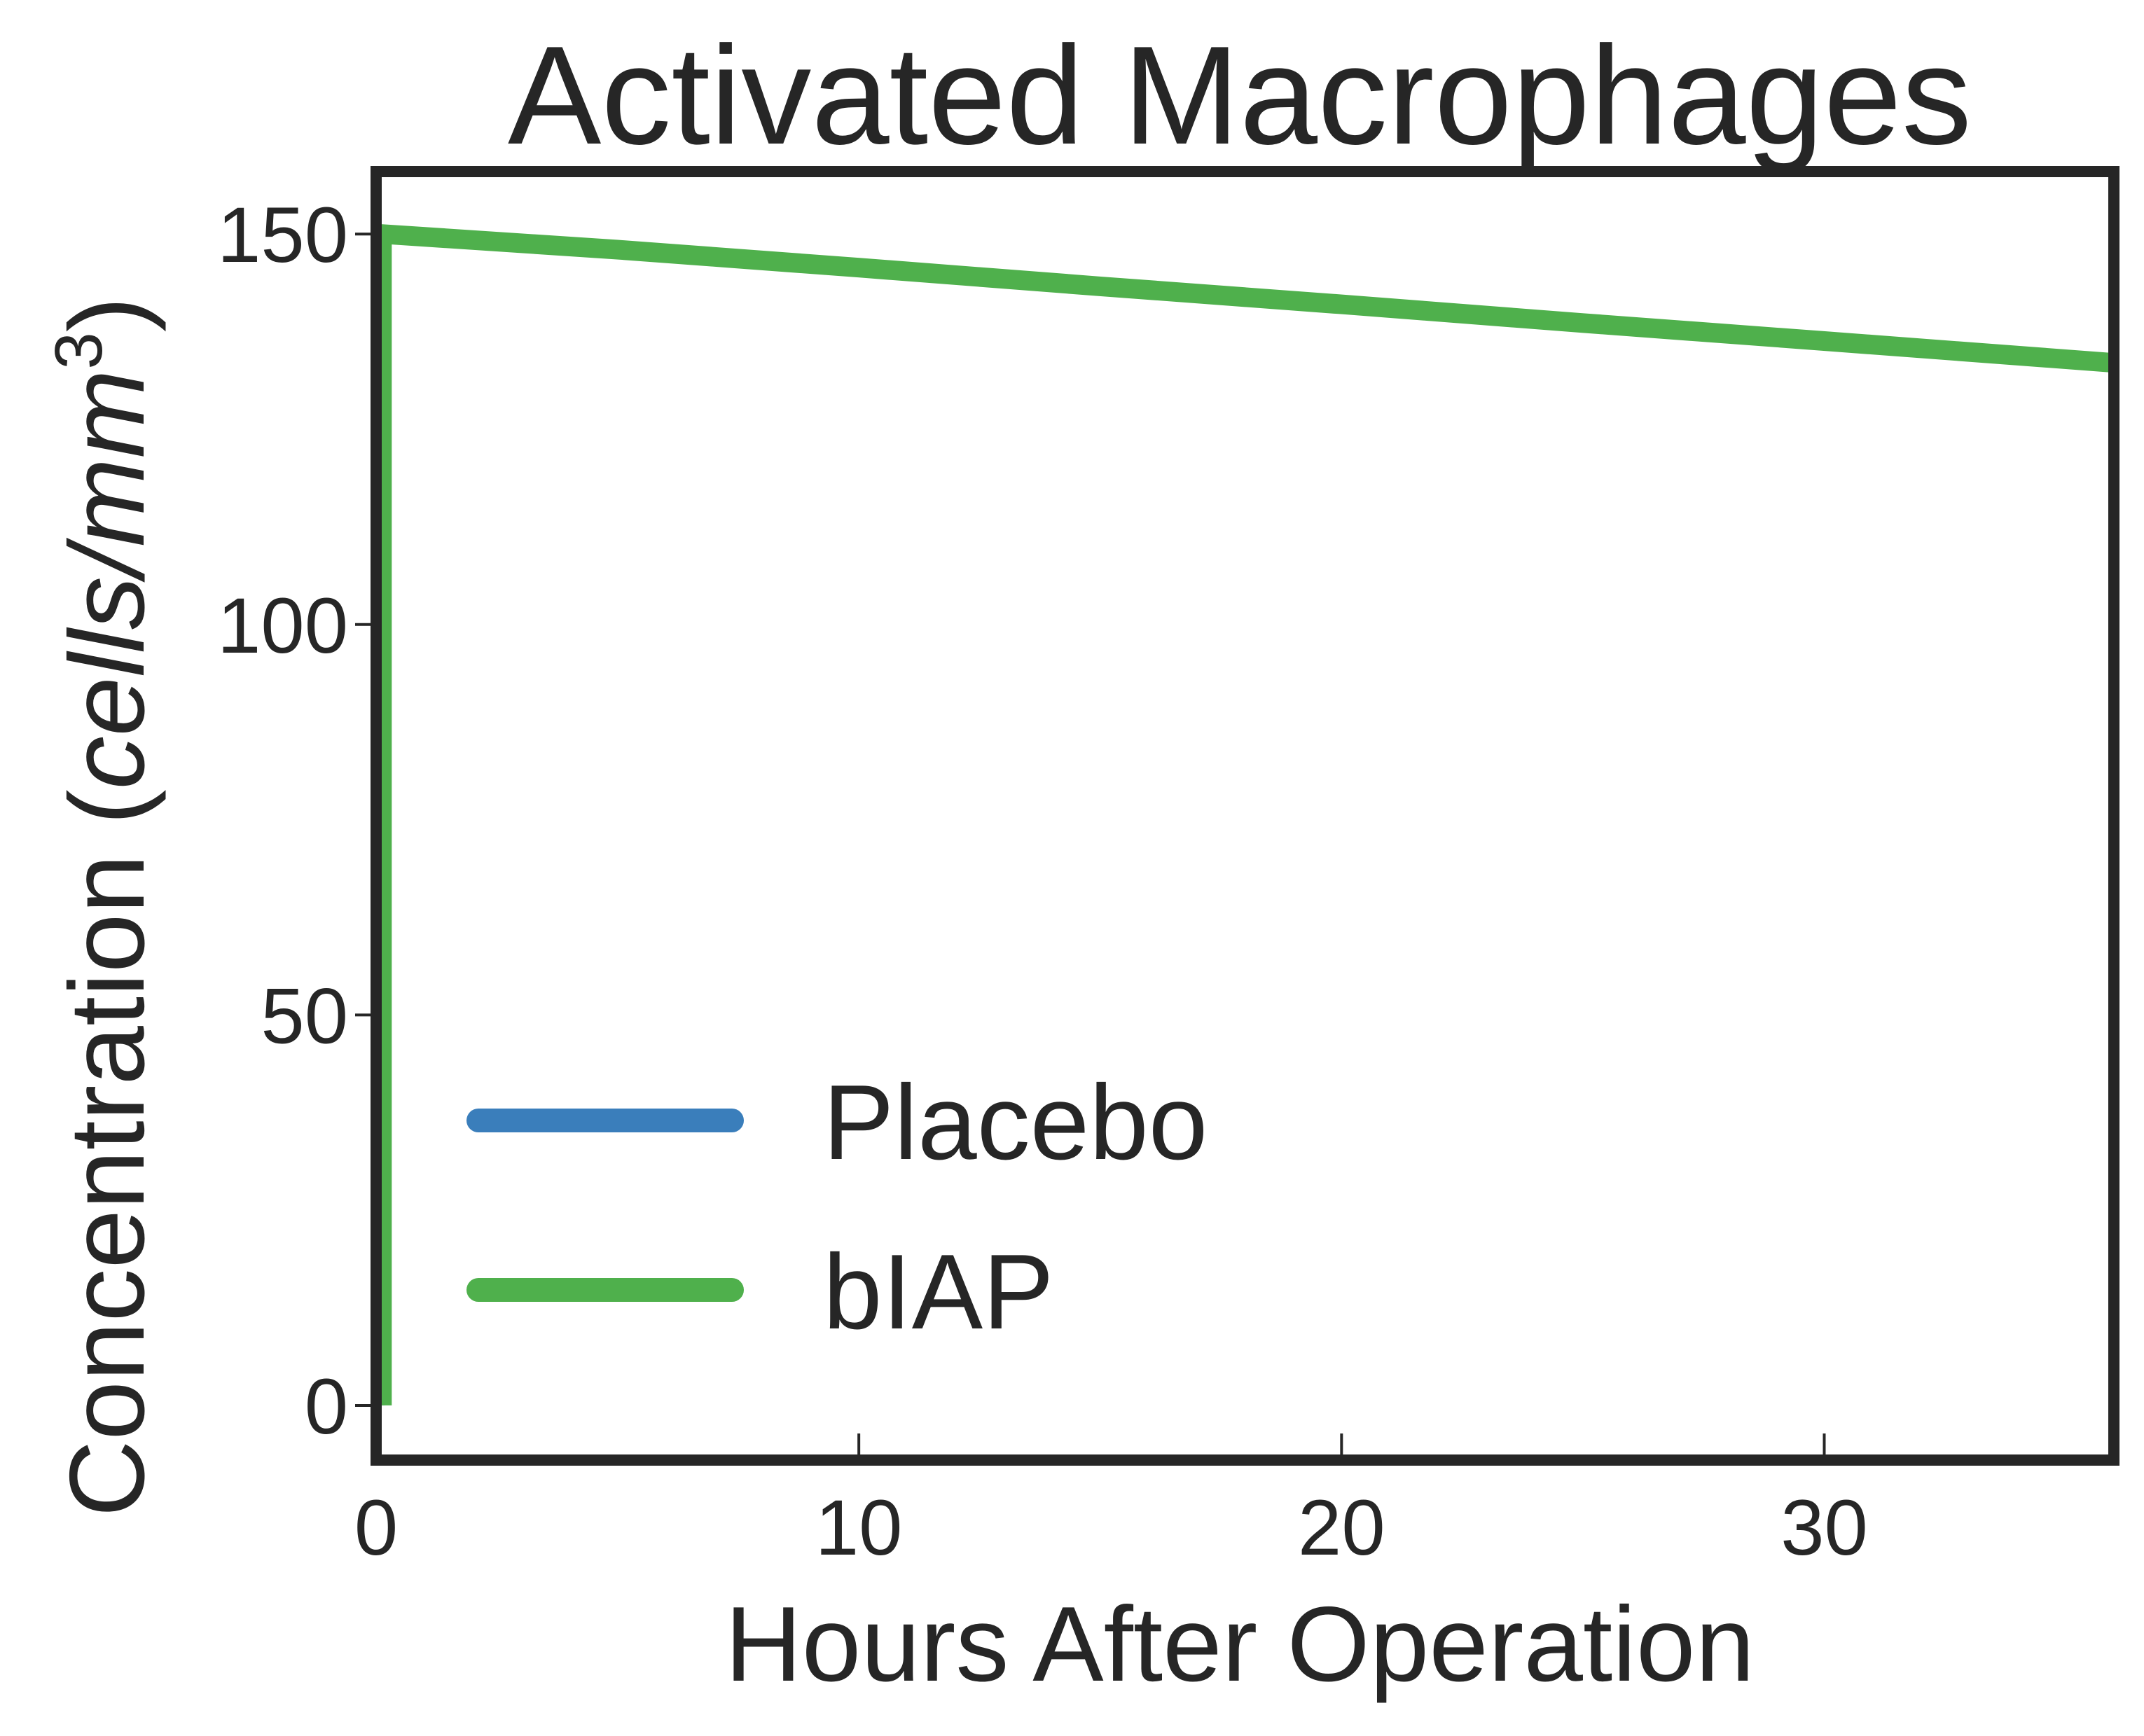 This screenshot has width=2144, height=1736. Describe the element at coordinates (1824, 1528) in the screenshot. I see `x-tick-label-3: 30` at that location.